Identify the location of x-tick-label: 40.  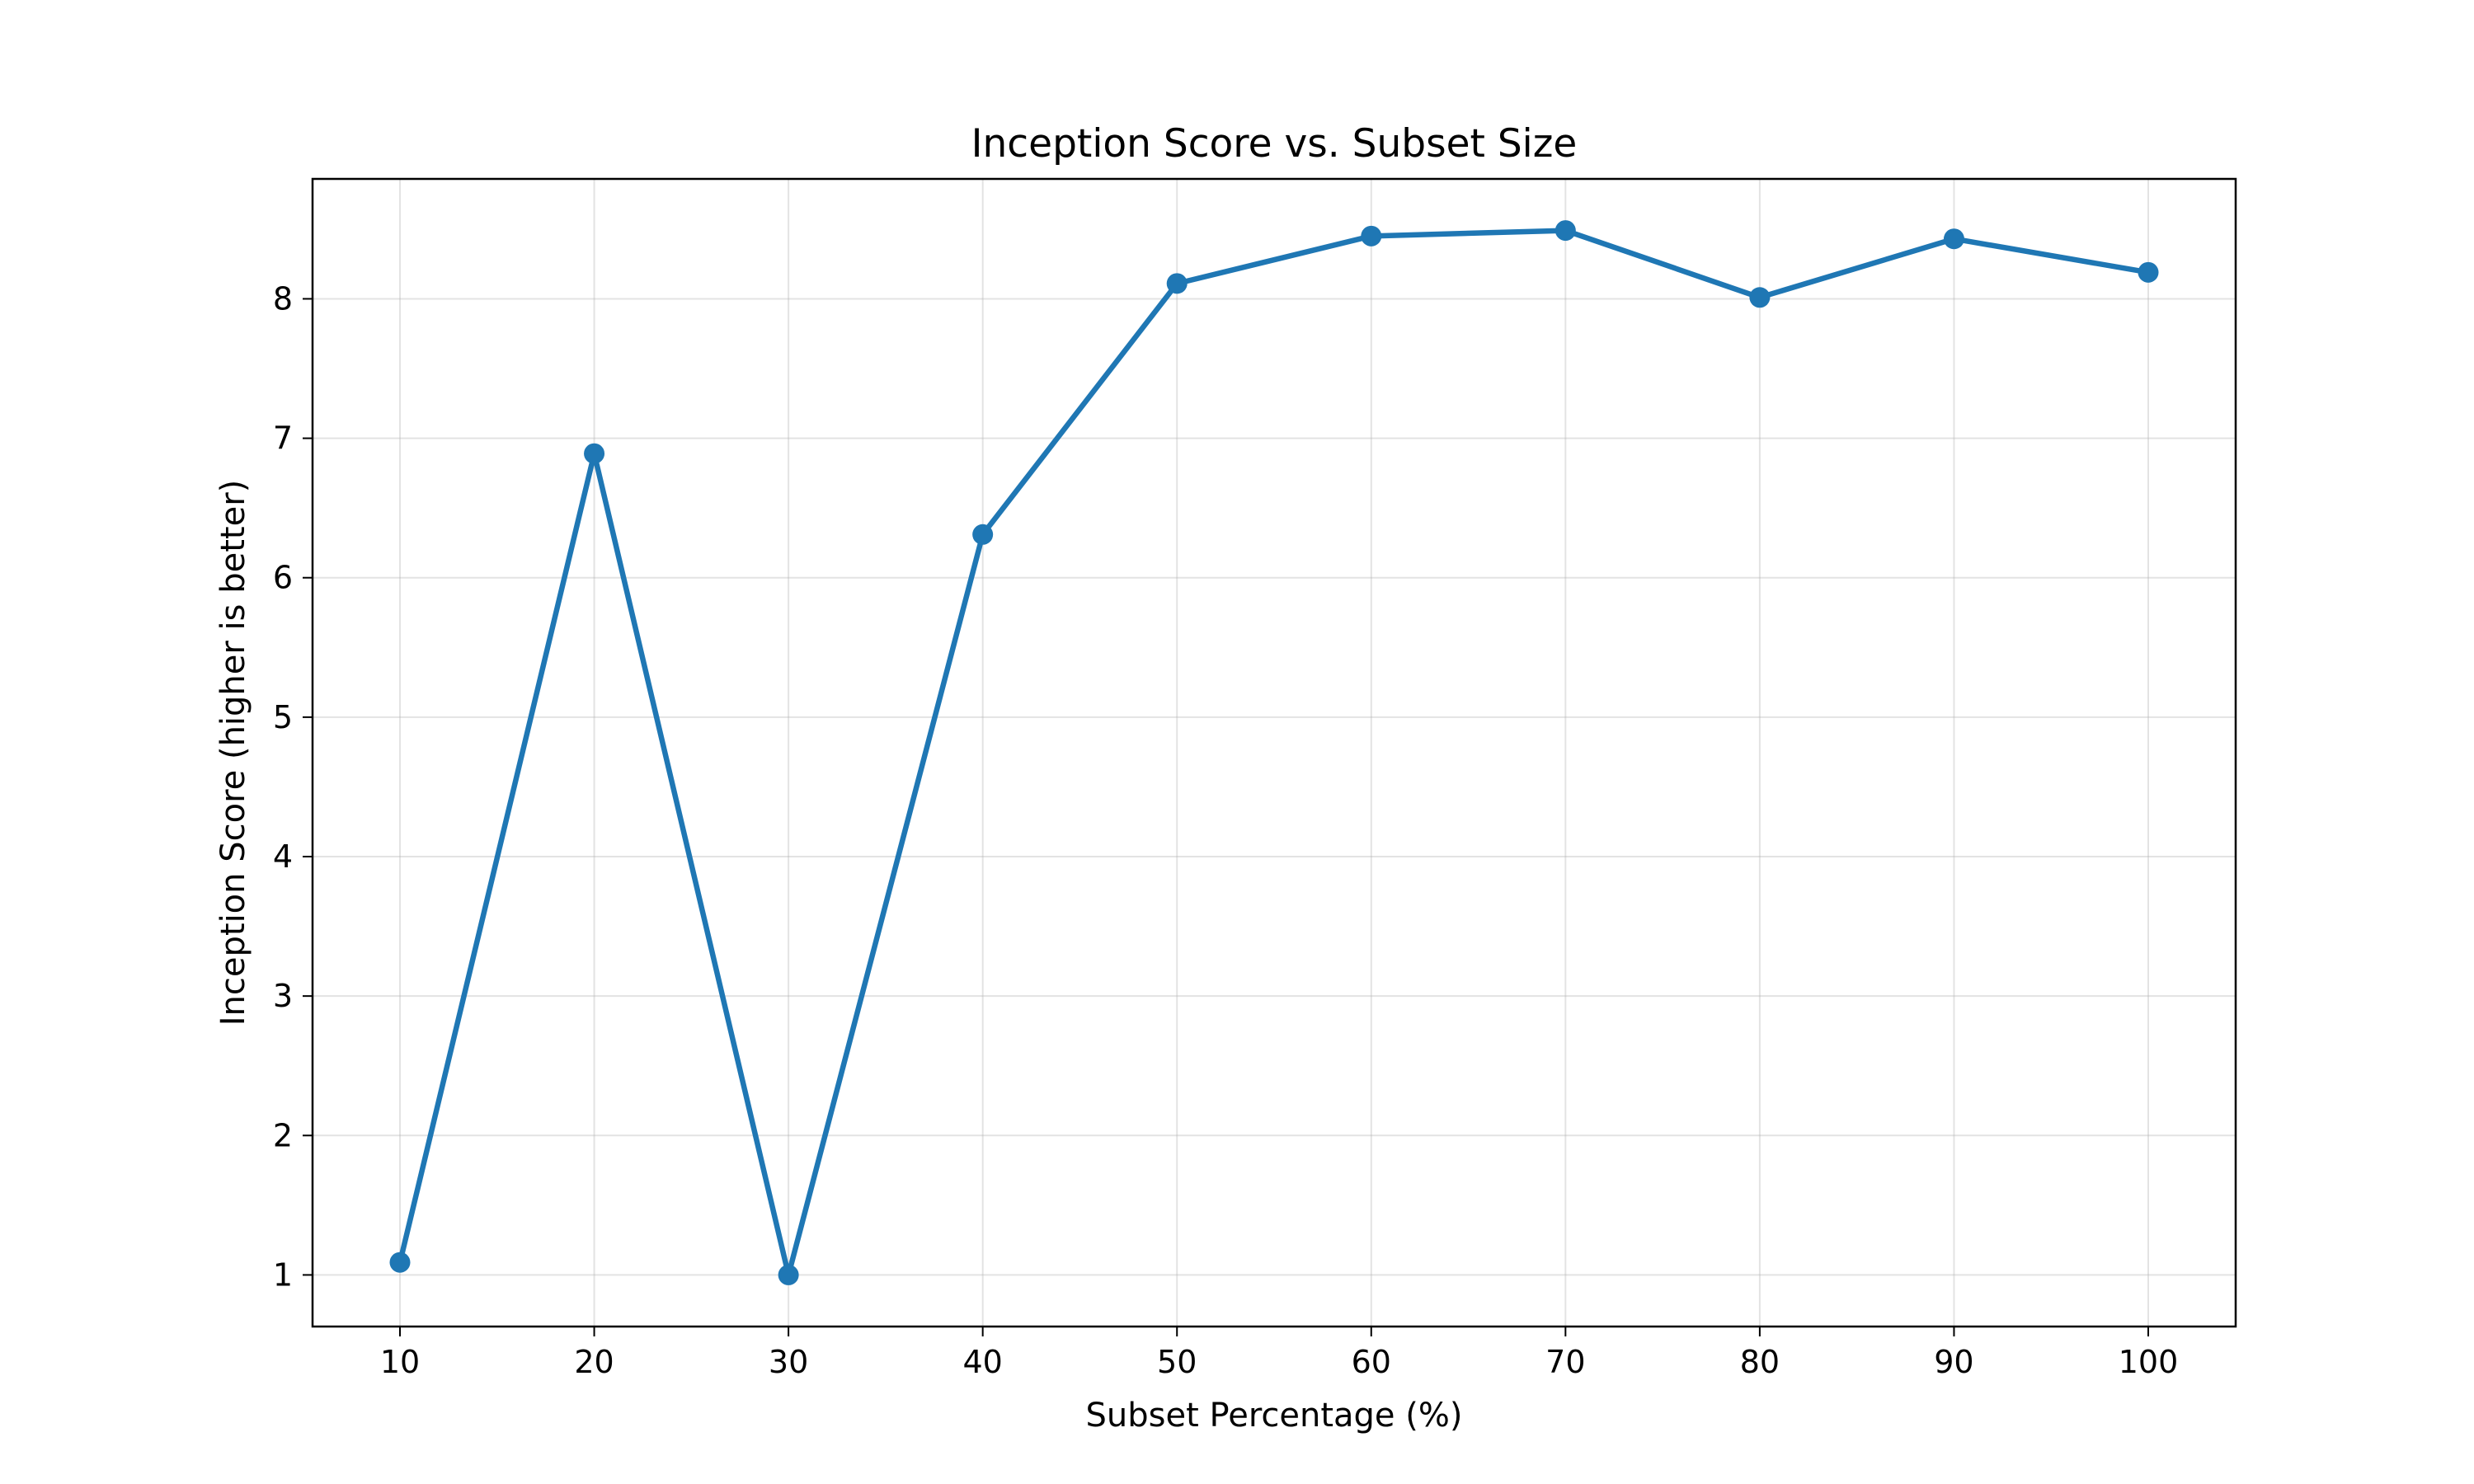
(982, 1362).